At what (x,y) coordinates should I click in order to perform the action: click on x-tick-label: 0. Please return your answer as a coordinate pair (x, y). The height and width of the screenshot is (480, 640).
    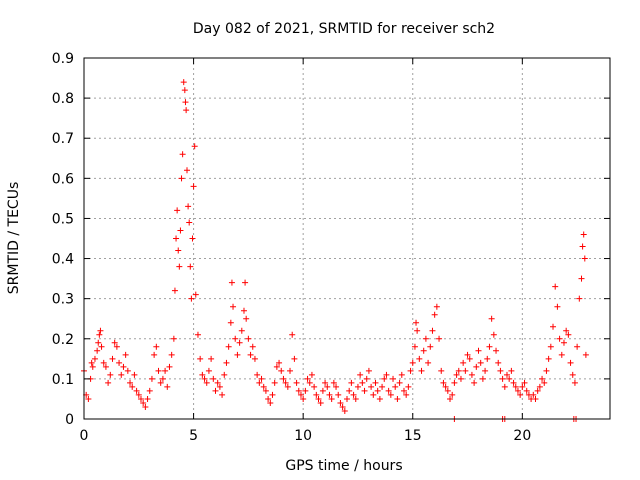
    Looking at the image, I should click on (84, 436).